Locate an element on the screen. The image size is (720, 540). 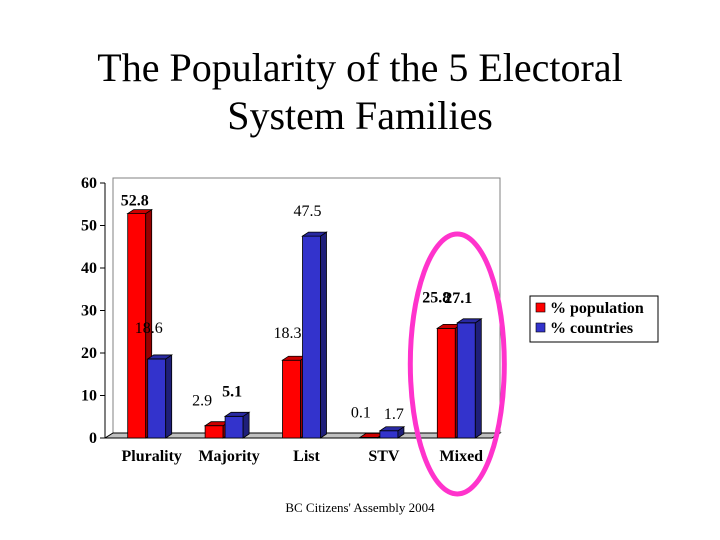
bar-plurality-countries is located at coordinates (157, 398).